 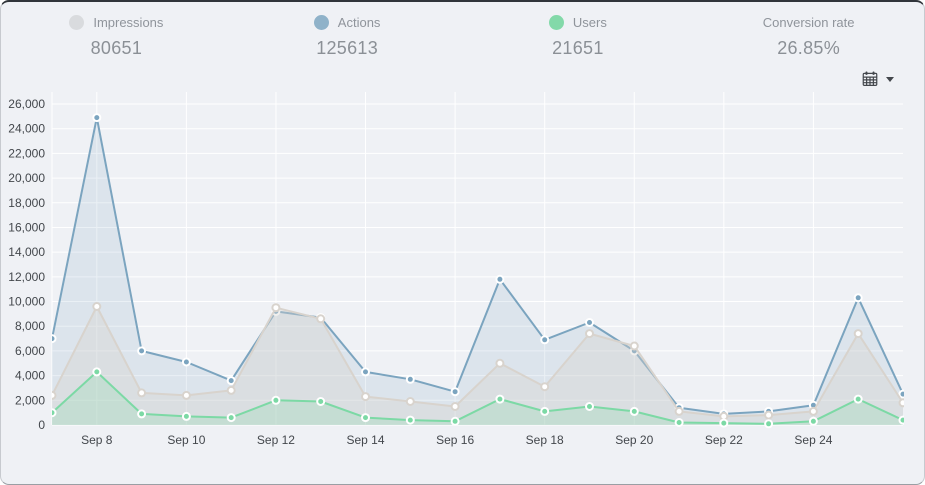 I want to click on x-axis-label: Sep 18, so click(x=545, y=440).